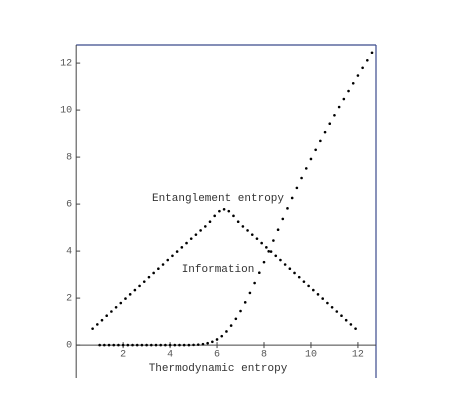 The width and height of the screenshot is (451, 395). Describe the element at coordinates (218, 199) in the screenshot. I see `series-label: Entanglement entropy` at that location.